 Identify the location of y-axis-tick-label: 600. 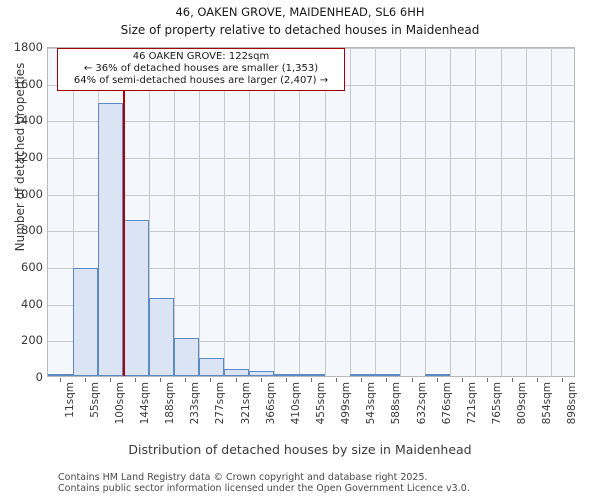
(32, 267).